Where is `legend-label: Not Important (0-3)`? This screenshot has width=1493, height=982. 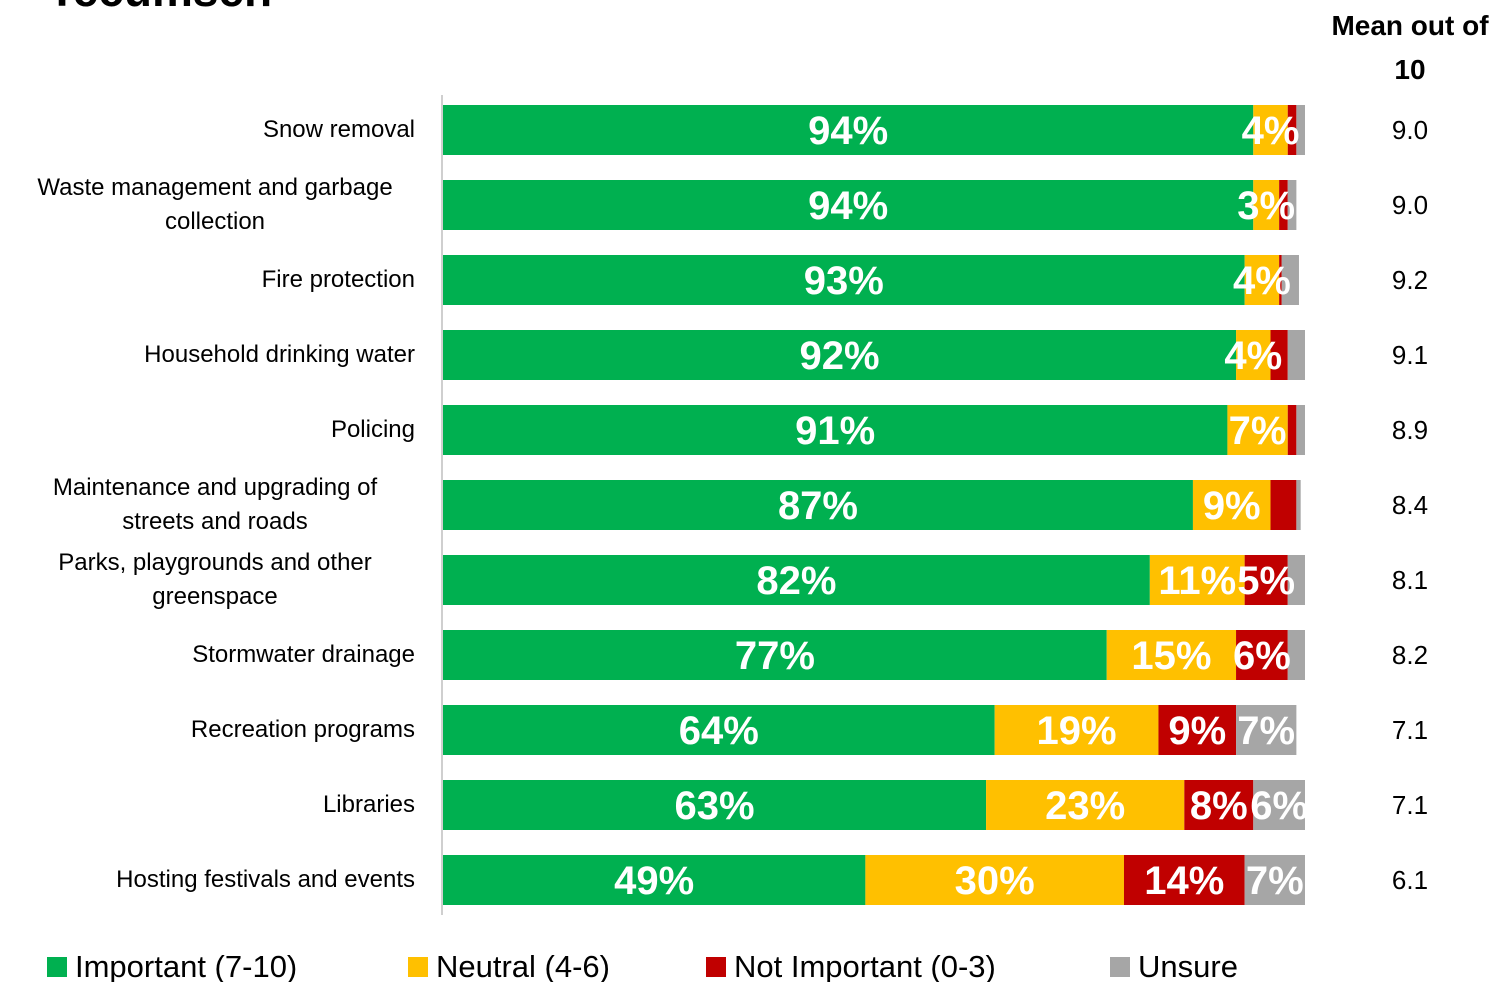 legend-label: Not Important (0-3) is located at coordinates (865, 965).